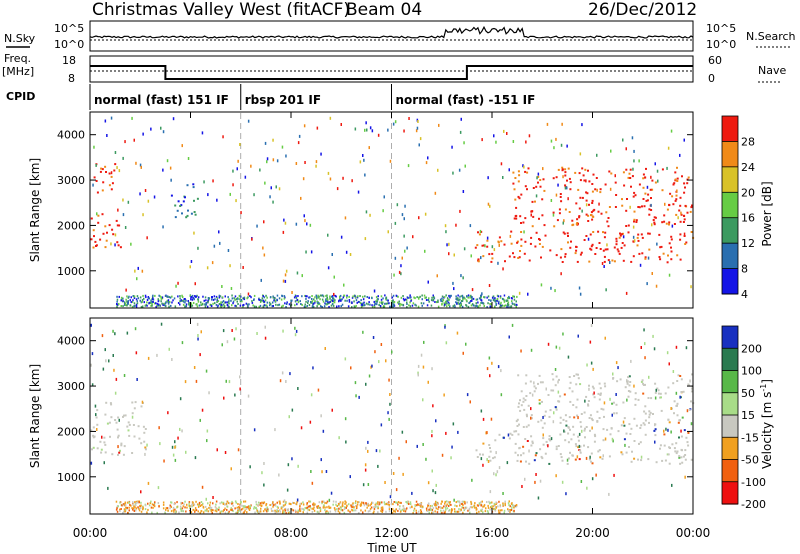 This screenshot has height=554, width=800. I want to click on y-tick-label: 4000, so click(71, 341).